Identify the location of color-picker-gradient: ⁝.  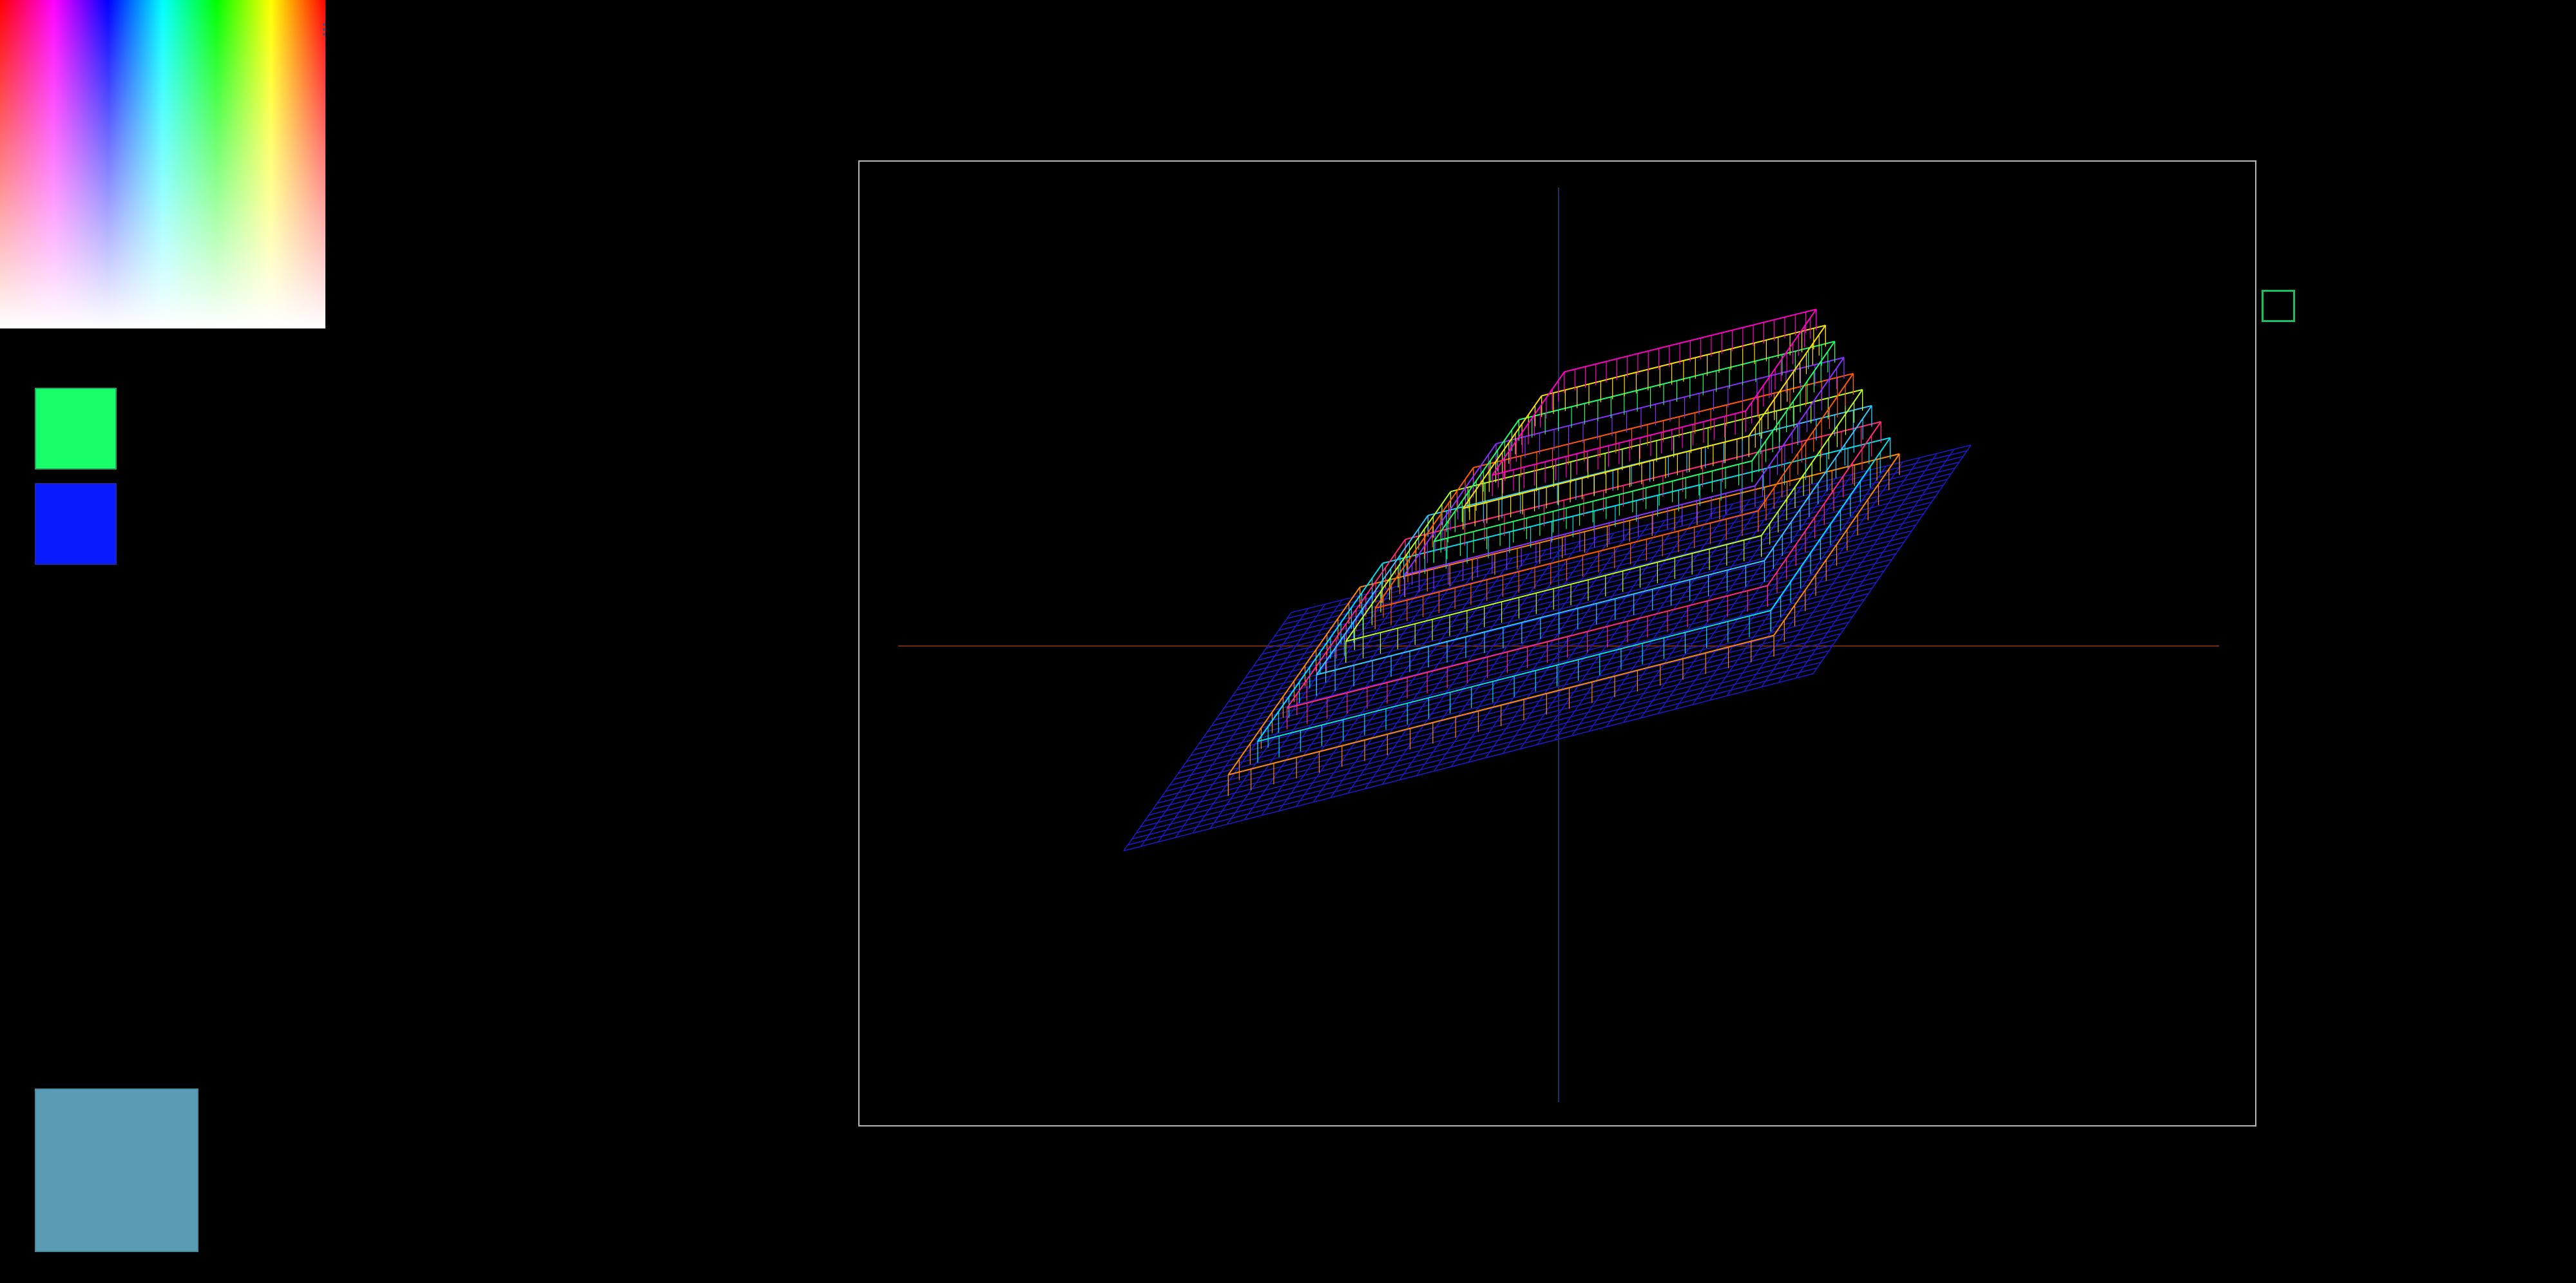
(163, 164).